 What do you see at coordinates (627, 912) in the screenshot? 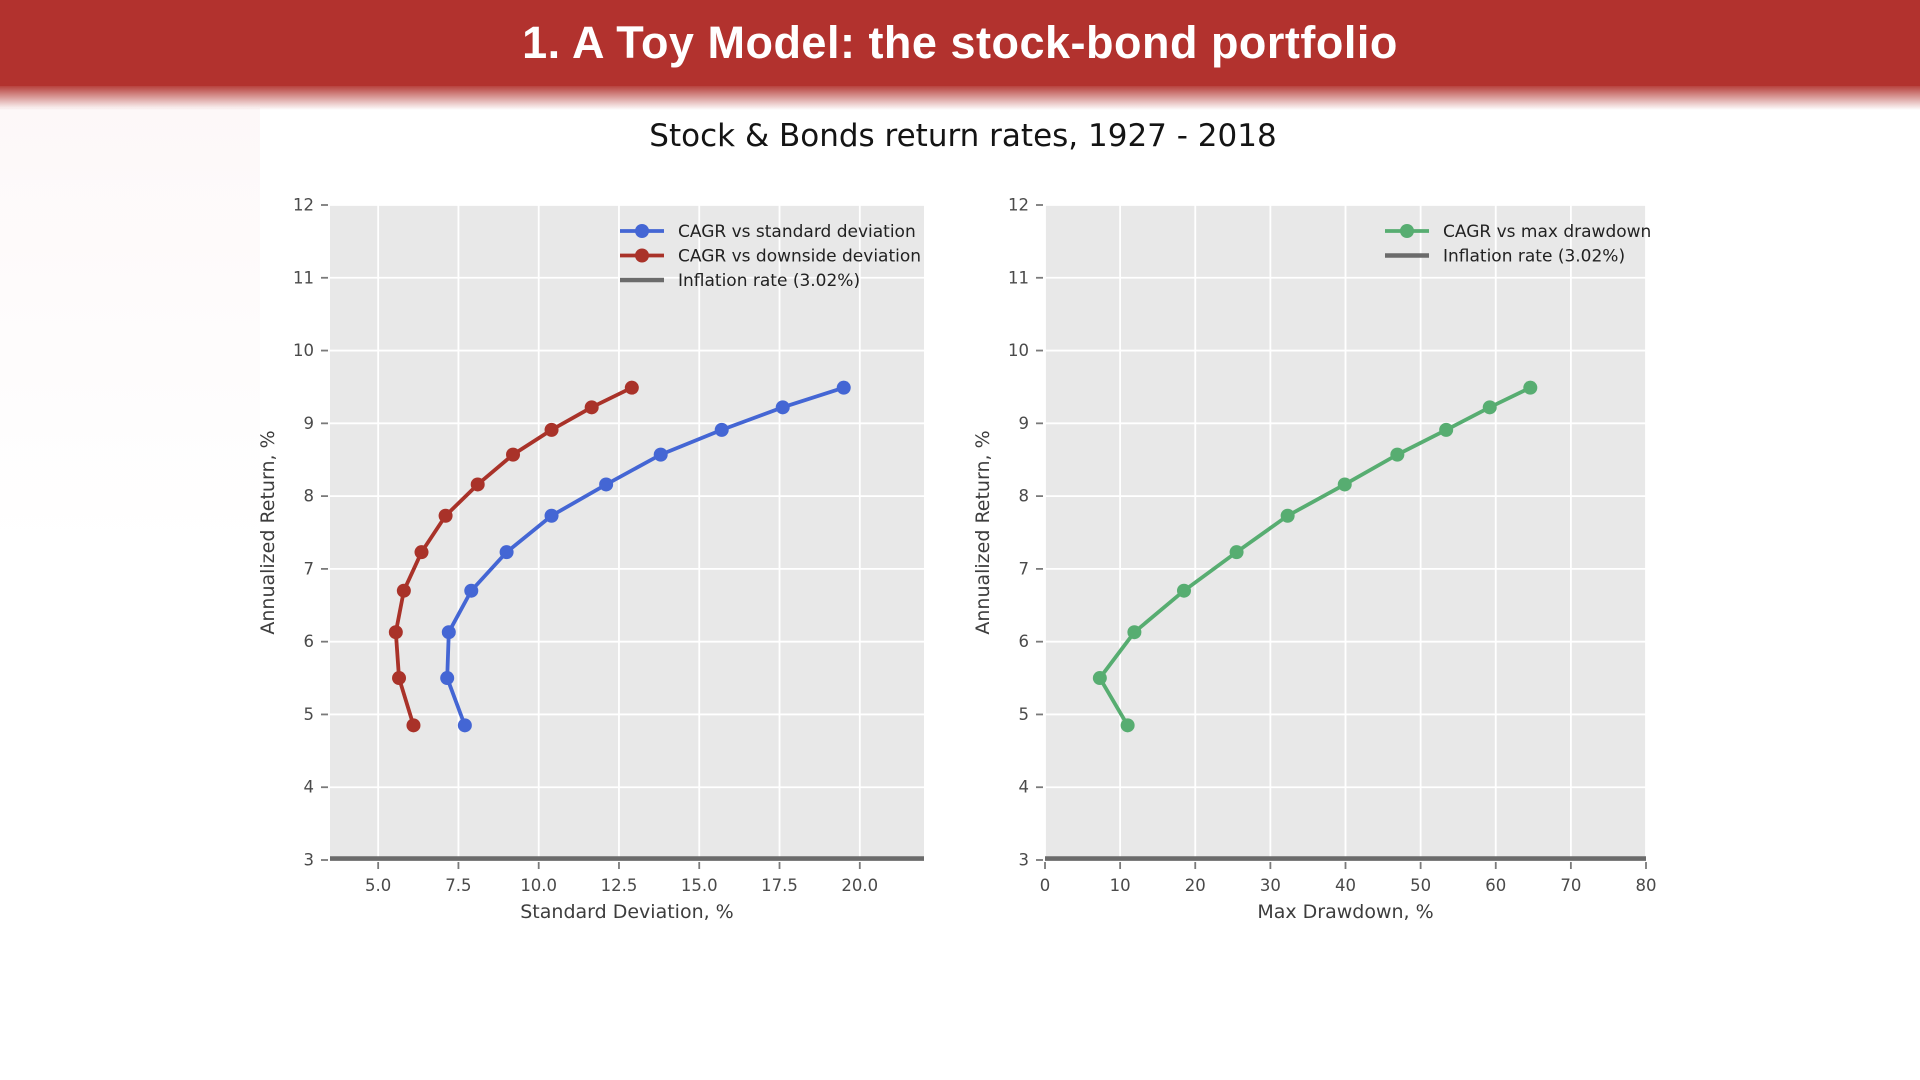
I see `x-axis-label: Standard Deviation, %` at bounding box center [627, 912].